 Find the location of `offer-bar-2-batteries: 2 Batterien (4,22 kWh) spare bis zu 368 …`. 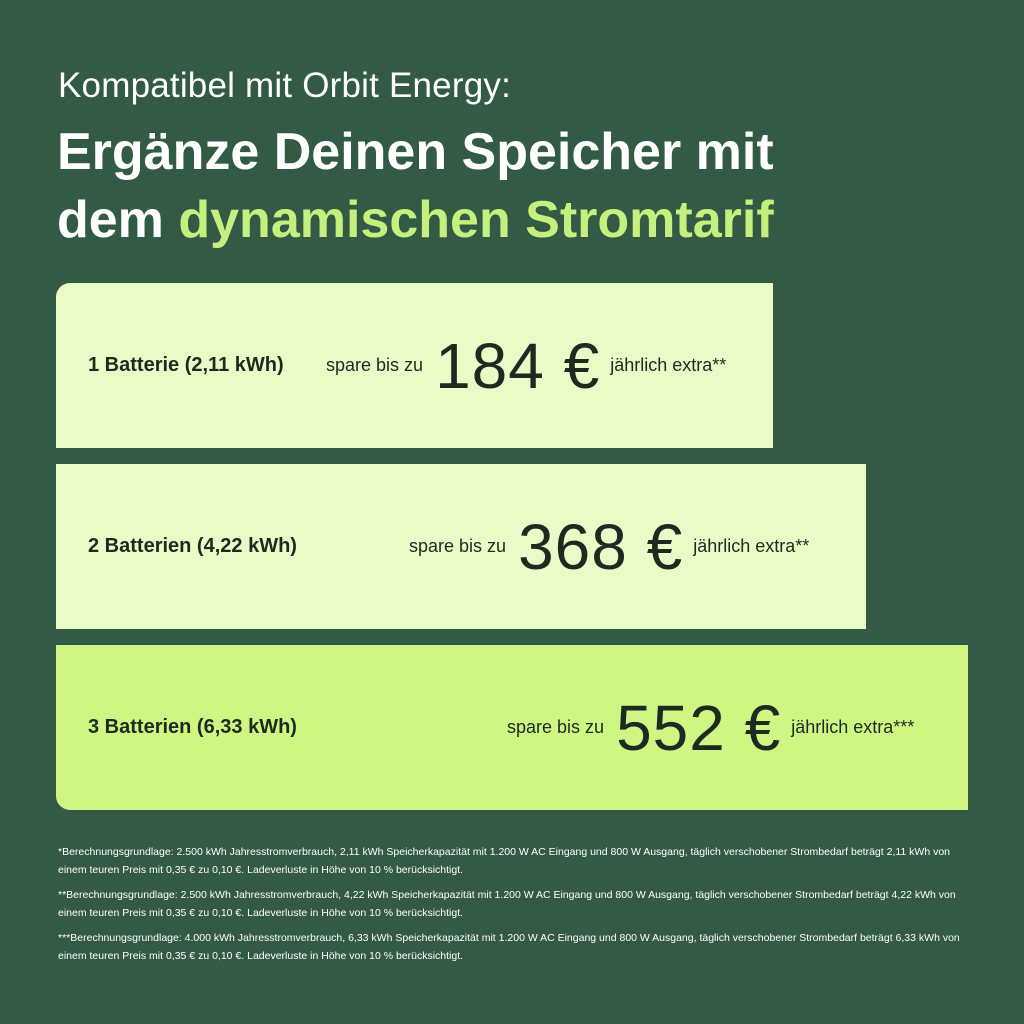

offer-bar-2-batteries: 2 Batterien (4,22 kWh) spare bis zu 368 … is located at coordinates (461, 546).